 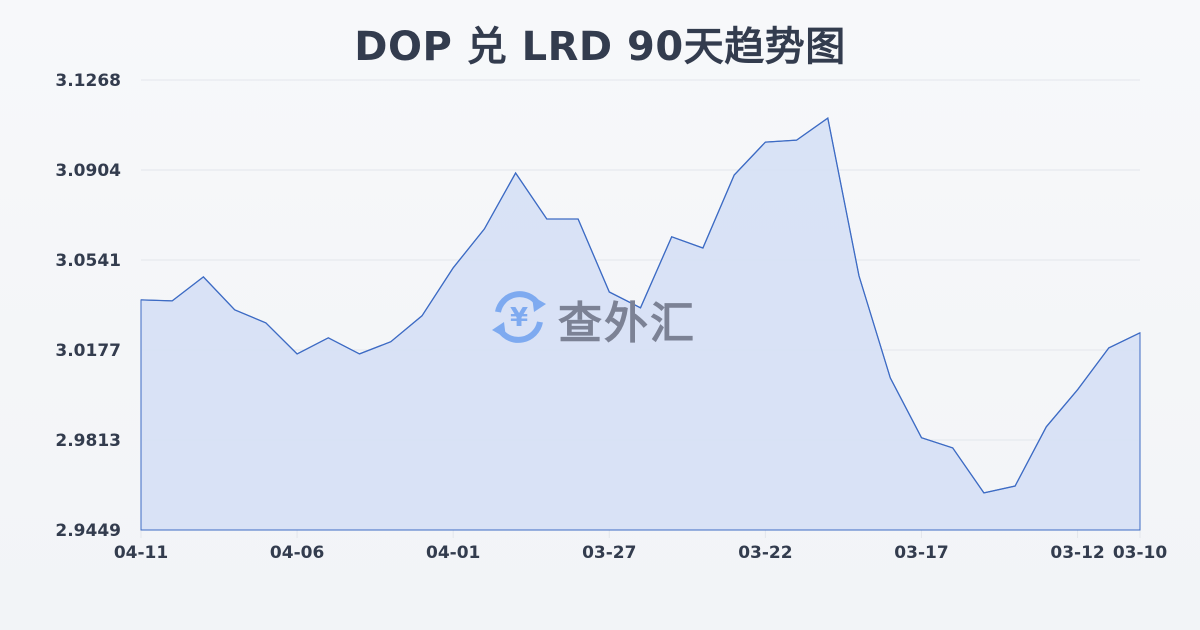 I want to click on y-tick-label: 3.0177, so click(x=88, y=351).